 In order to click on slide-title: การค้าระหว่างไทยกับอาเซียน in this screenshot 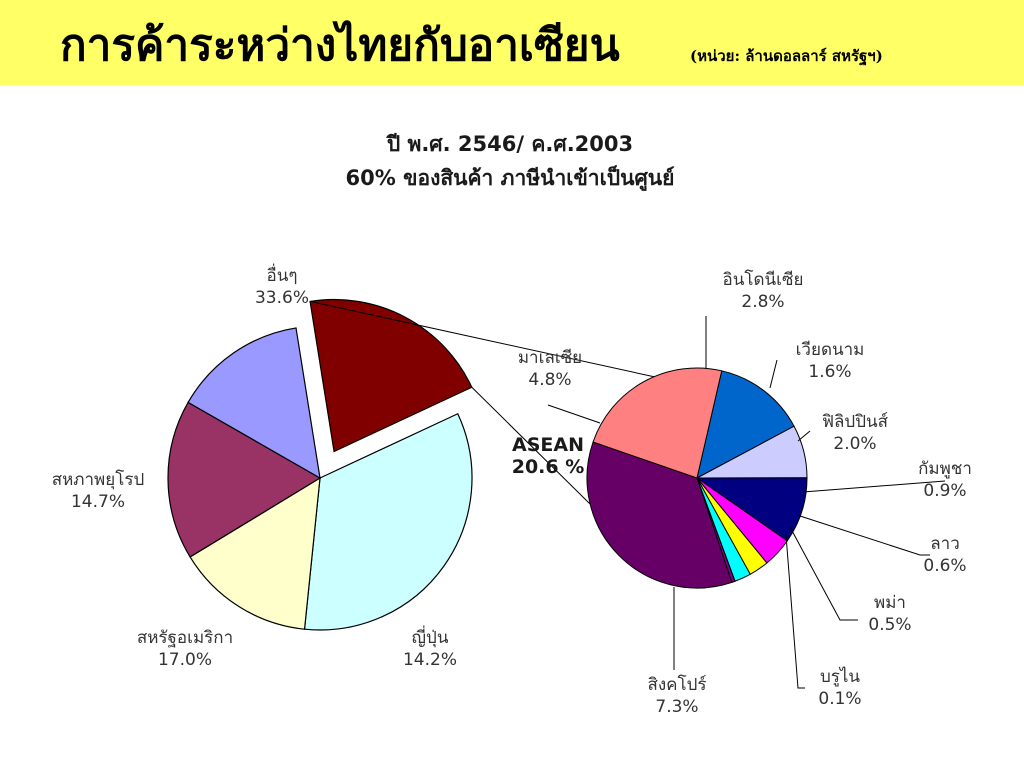, I will do `click(340, 45)`.